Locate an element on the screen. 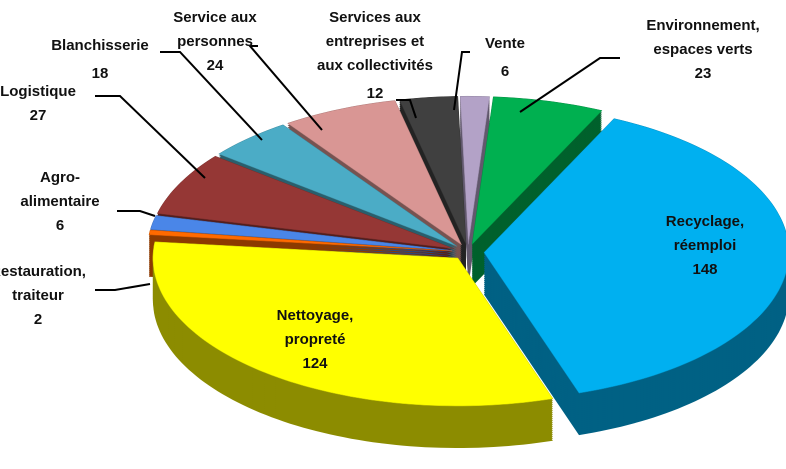  slice-label: Blanchisserie is located at coordinates (100, 45).